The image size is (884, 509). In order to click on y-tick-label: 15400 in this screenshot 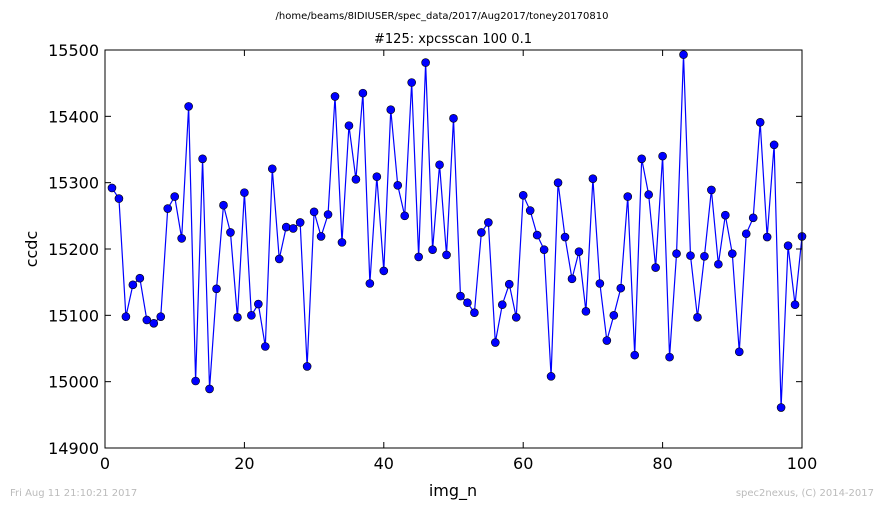, I will do `click(73, 116)`.